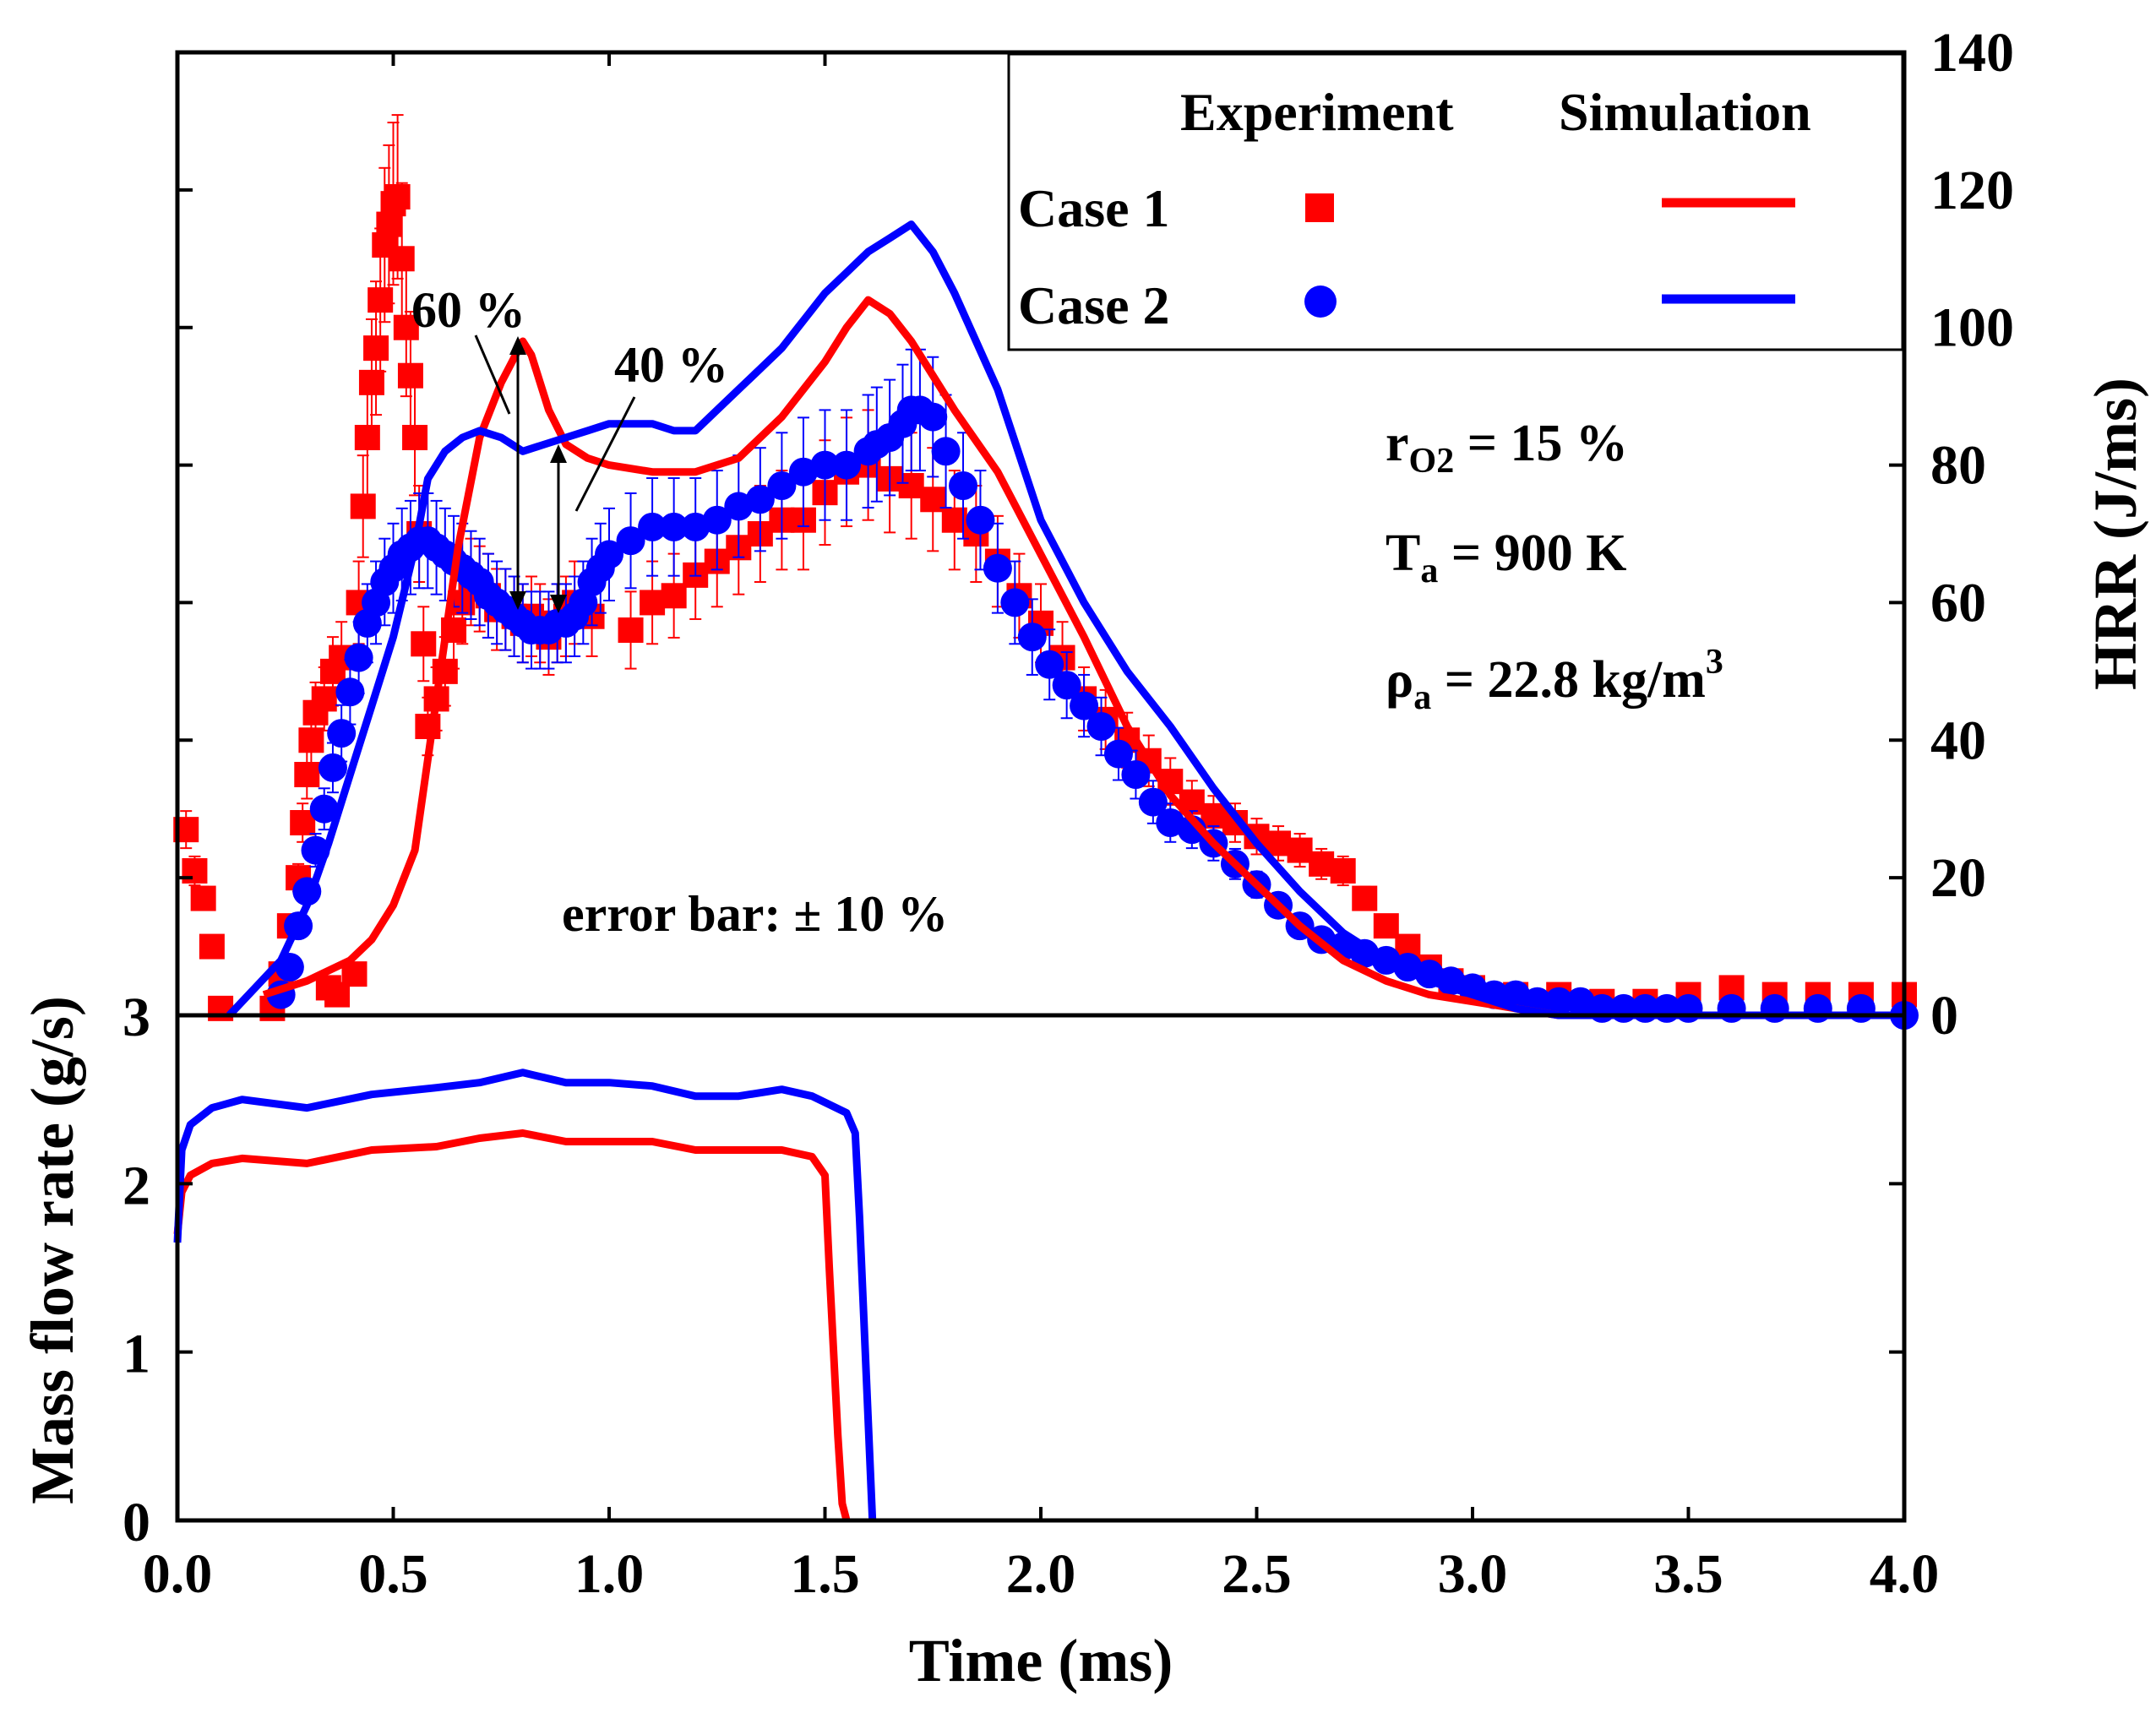  Describe the element at coordinates (136, 1522) in the screenshot. I see `mass-flow-tick-label: 0` at that location.